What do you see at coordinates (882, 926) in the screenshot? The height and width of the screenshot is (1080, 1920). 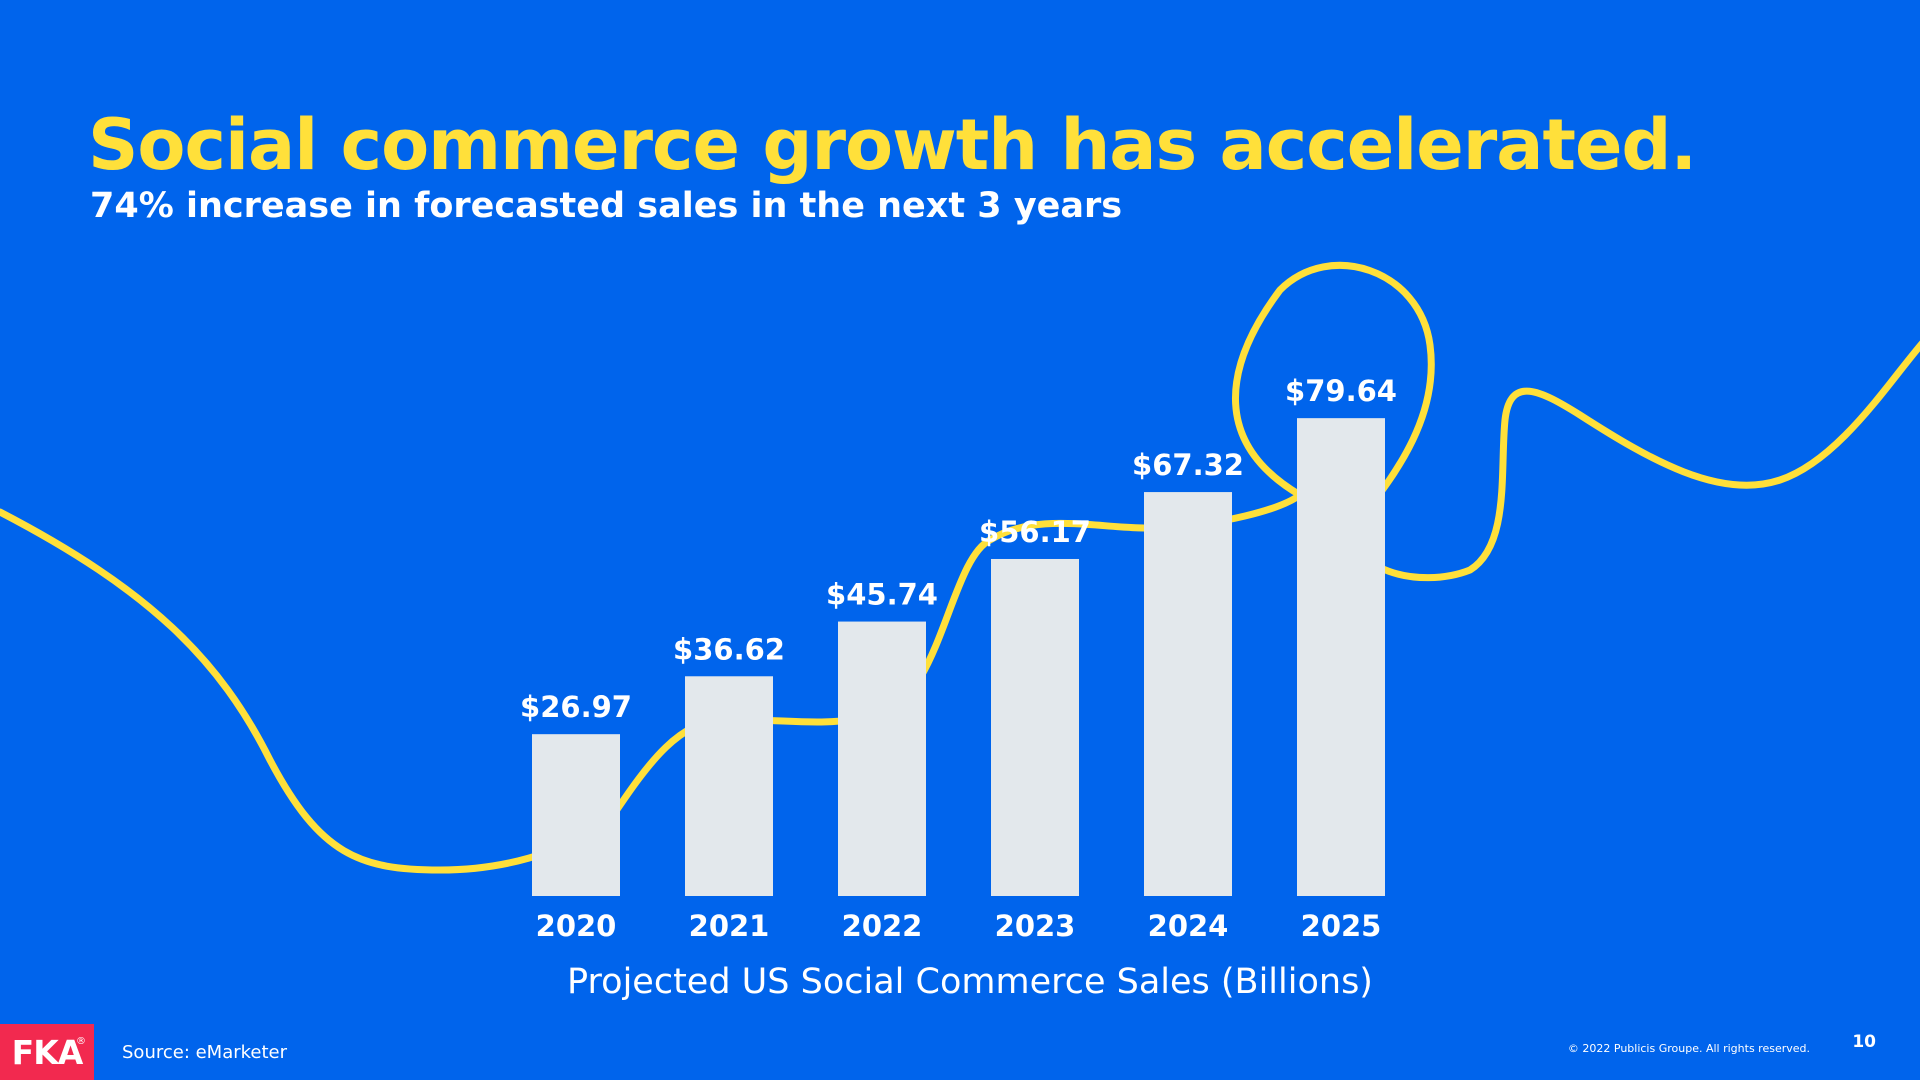 I see `x-tick-label-2022: 2022` at bounding box center [882, 926].